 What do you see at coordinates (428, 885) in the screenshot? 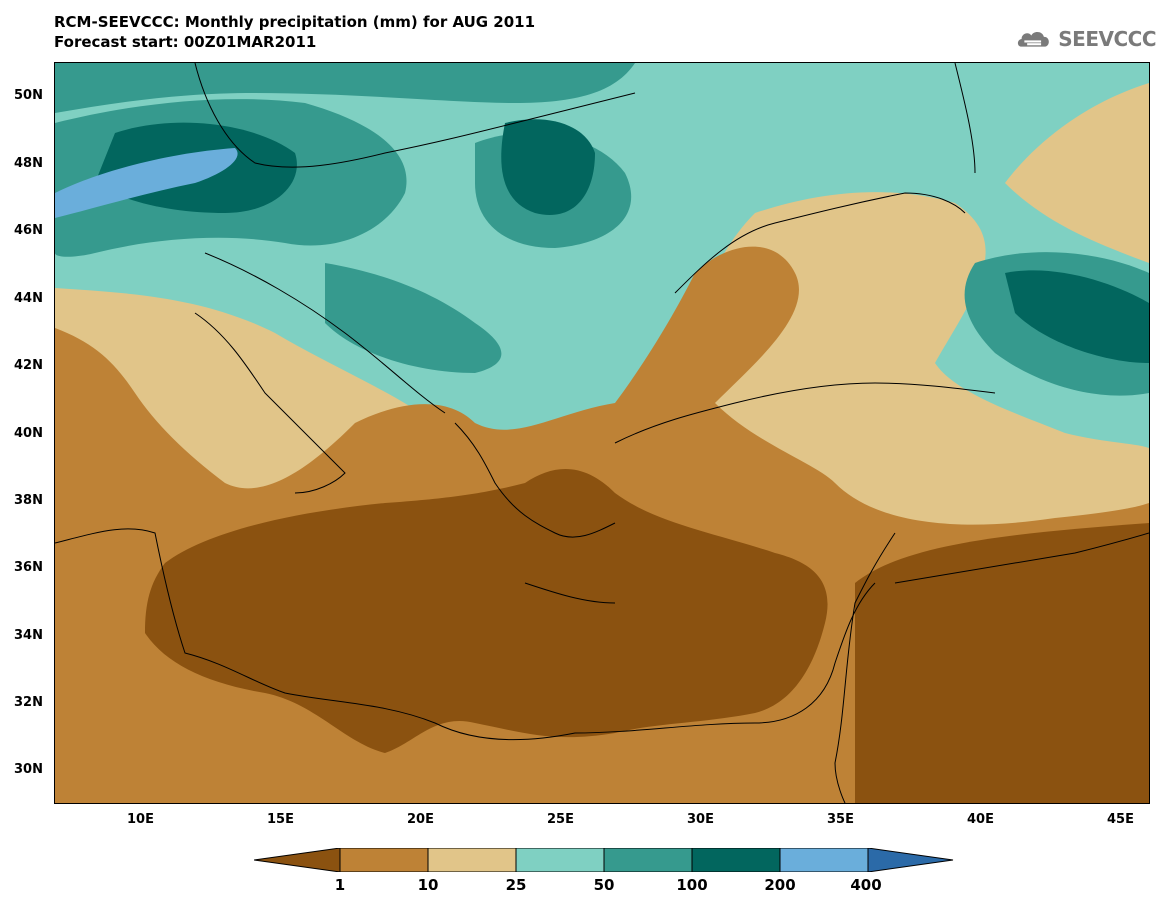
I see `legend-label-10: 10` at bounding box center [428, 885].